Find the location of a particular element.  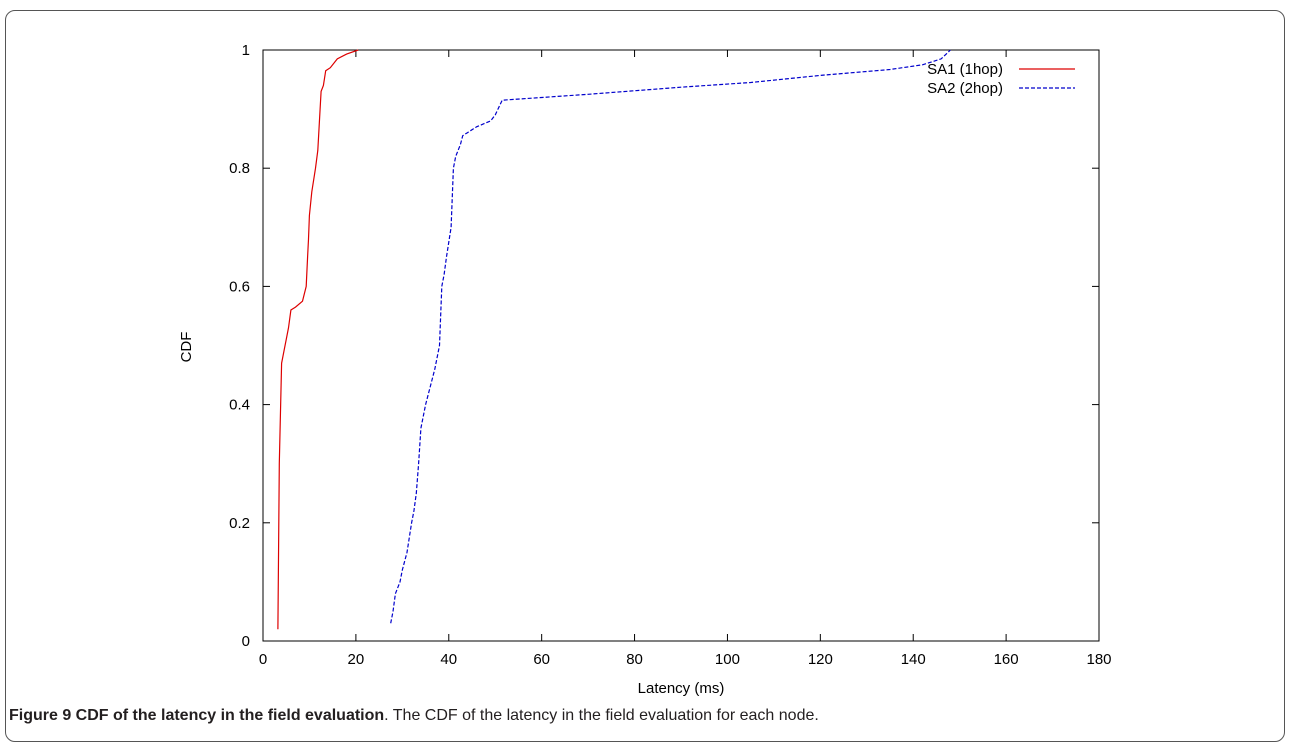

x-tick-label: 60 is located at coordinates (541, 659).